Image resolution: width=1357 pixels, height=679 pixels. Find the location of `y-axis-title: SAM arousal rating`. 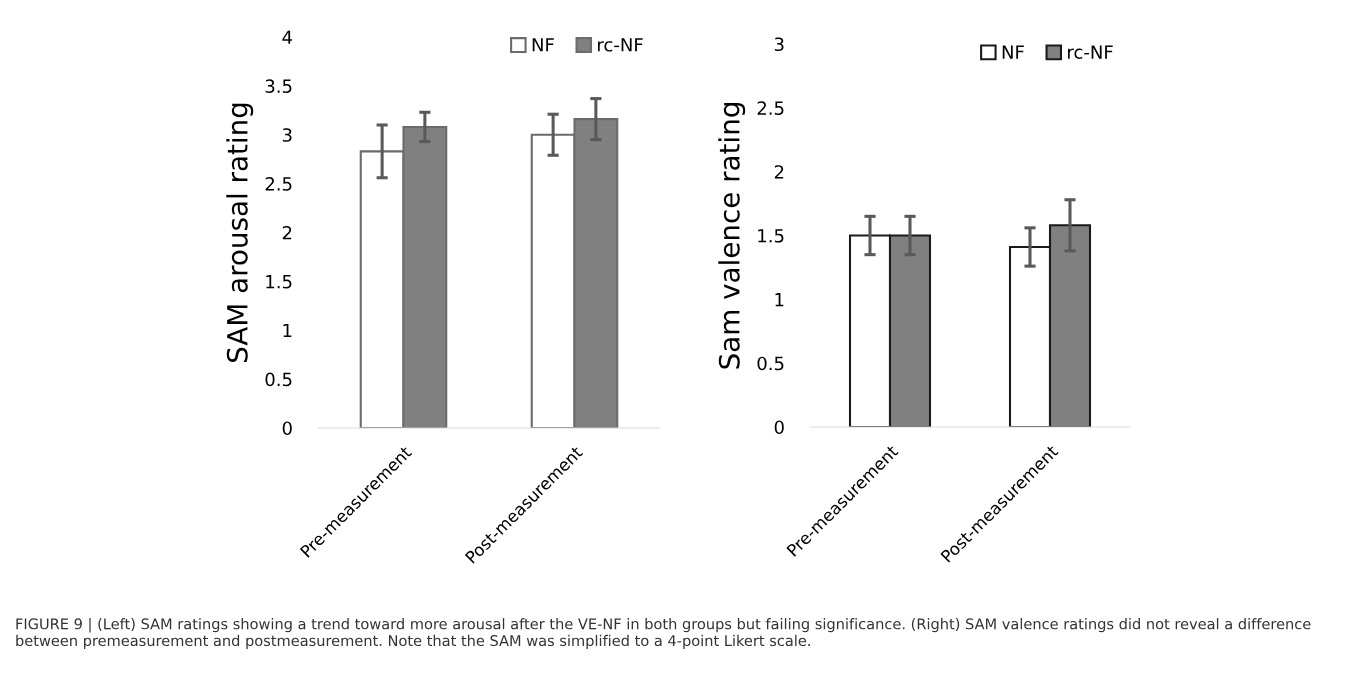

y-axis-title: SAM arousal rating is located at coordinates (240, 233).